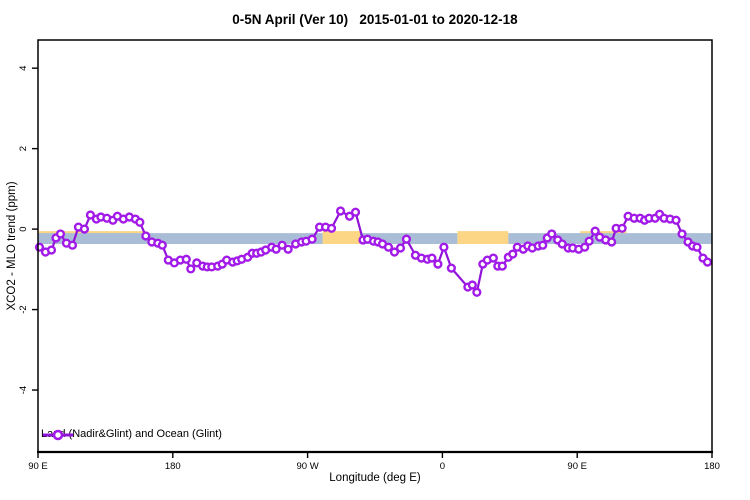 The image size is (750, 500). What do you see at coordinates (23, 390) in the screenshot?
I see `y-tick-label: -4` at bounding box center [23, 390].